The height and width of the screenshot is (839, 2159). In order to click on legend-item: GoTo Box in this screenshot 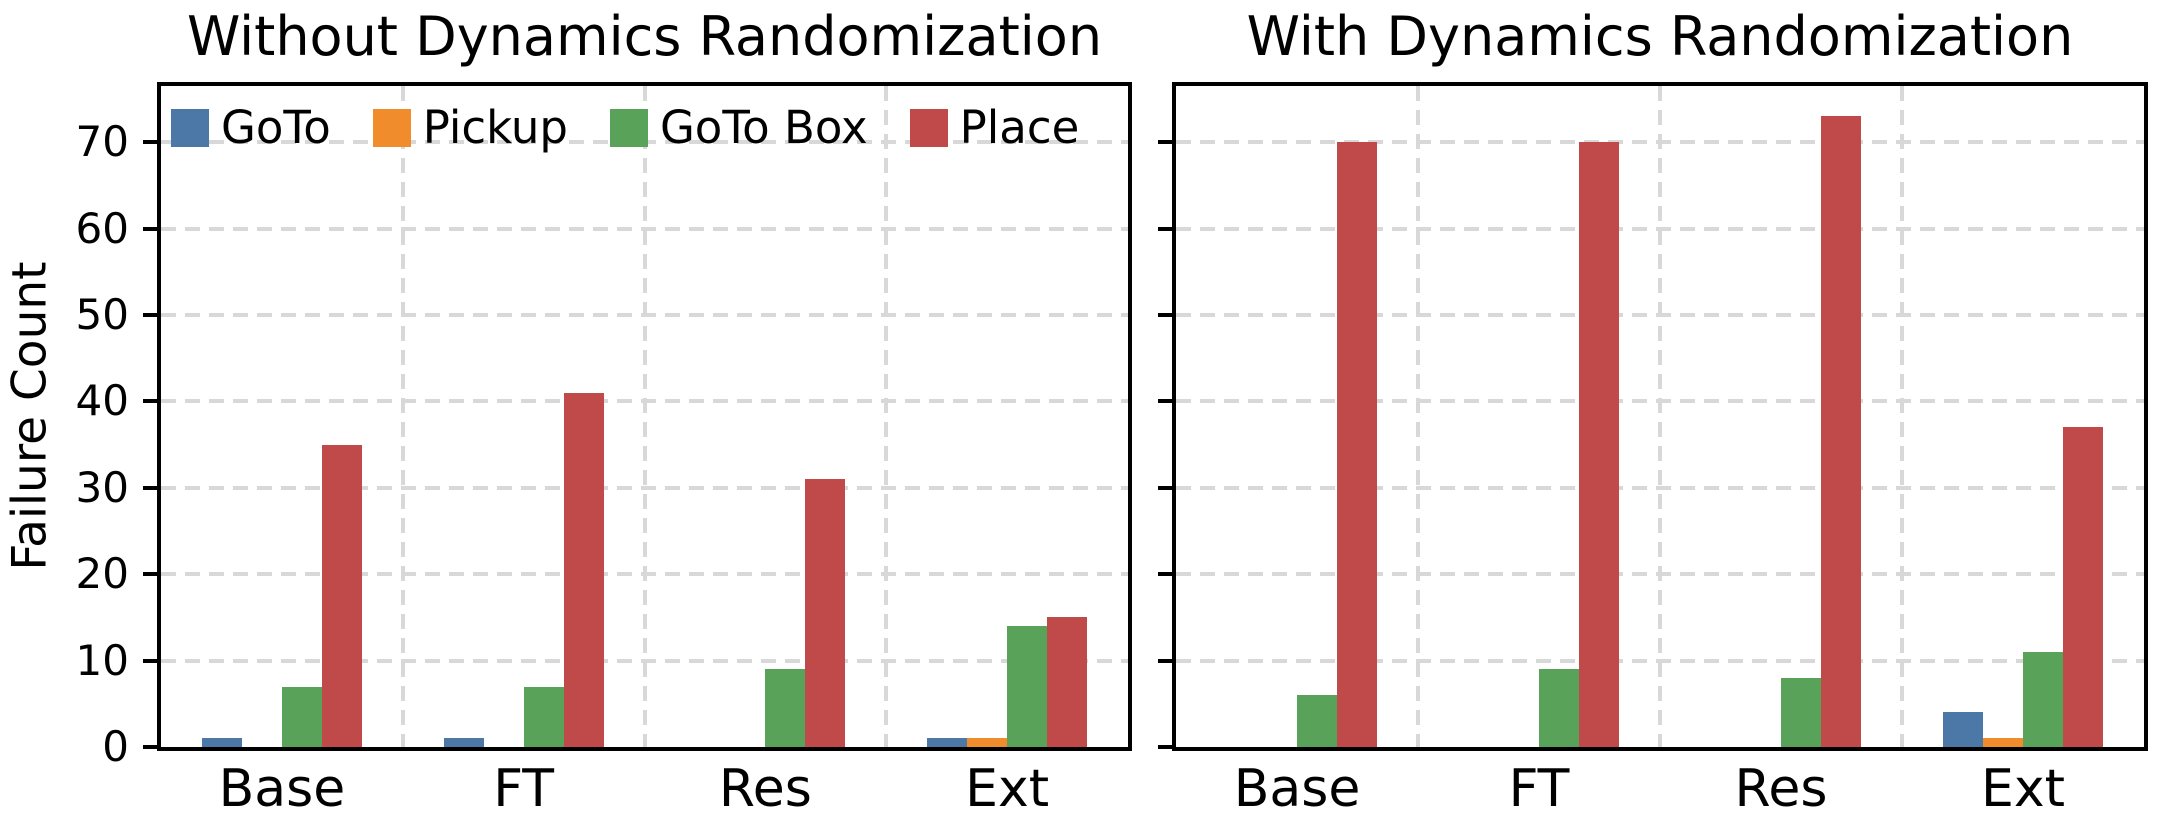, I will do `click(738, 127)`.